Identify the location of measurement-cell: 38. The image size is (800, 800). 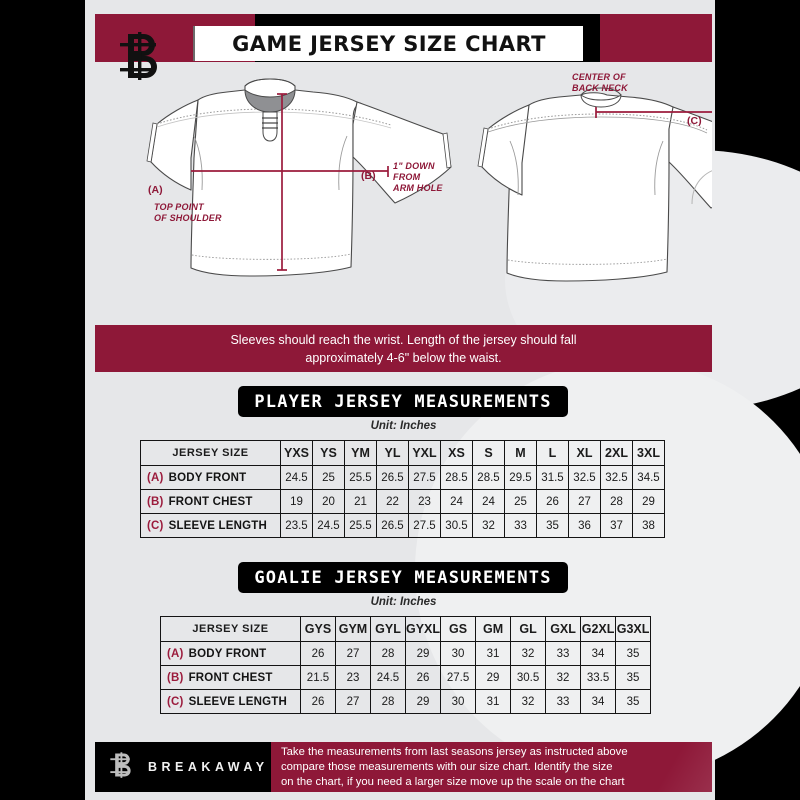
(648, 525).